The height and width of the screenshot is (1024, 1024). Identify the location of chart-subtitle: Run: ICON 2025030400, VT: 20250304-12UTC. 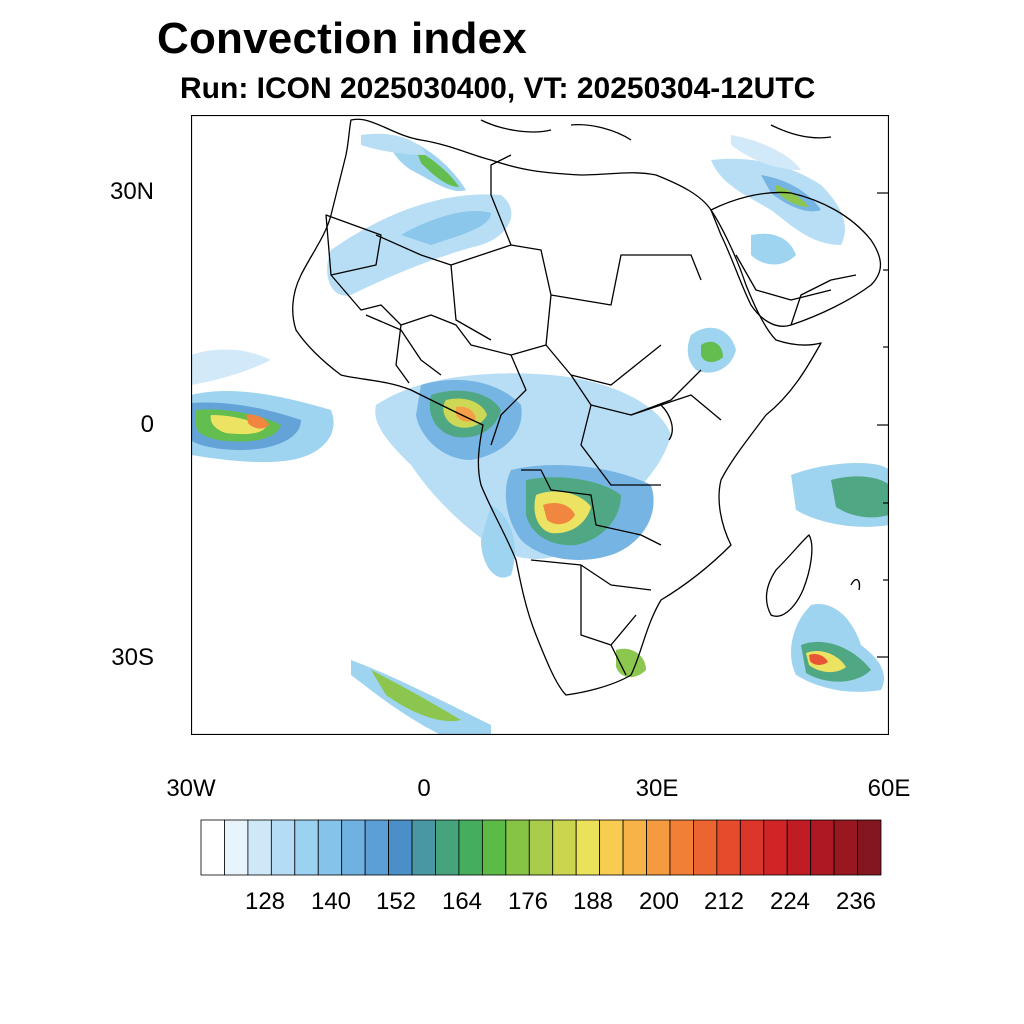
(498, 88).